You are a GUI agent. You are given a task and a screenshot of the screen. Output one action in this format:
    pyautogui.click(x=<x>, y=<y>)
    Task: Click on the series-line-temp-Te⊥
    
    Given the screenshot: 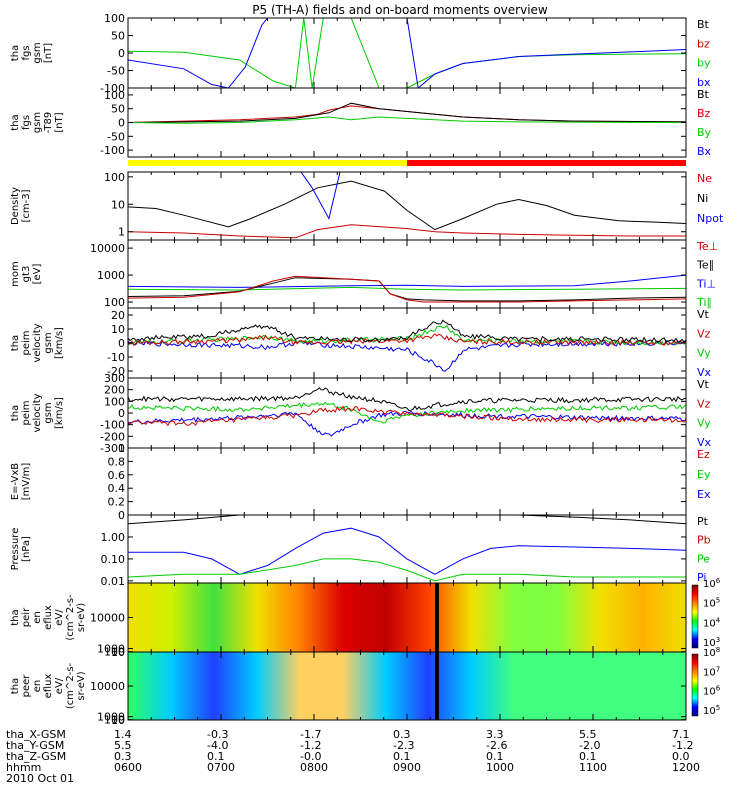 What is the action you would take?
    pyautogui.click(x=407, y=289)
    